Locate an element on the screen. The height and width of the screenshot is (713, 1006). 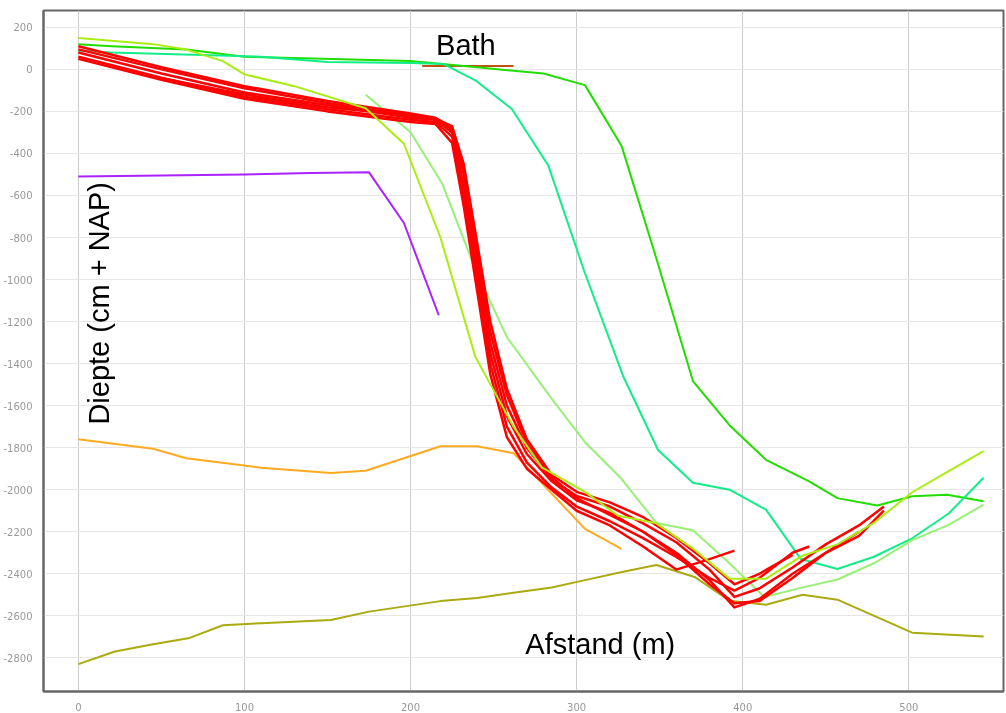
x-tick-label: 500 is located at coordinates (909, 707).